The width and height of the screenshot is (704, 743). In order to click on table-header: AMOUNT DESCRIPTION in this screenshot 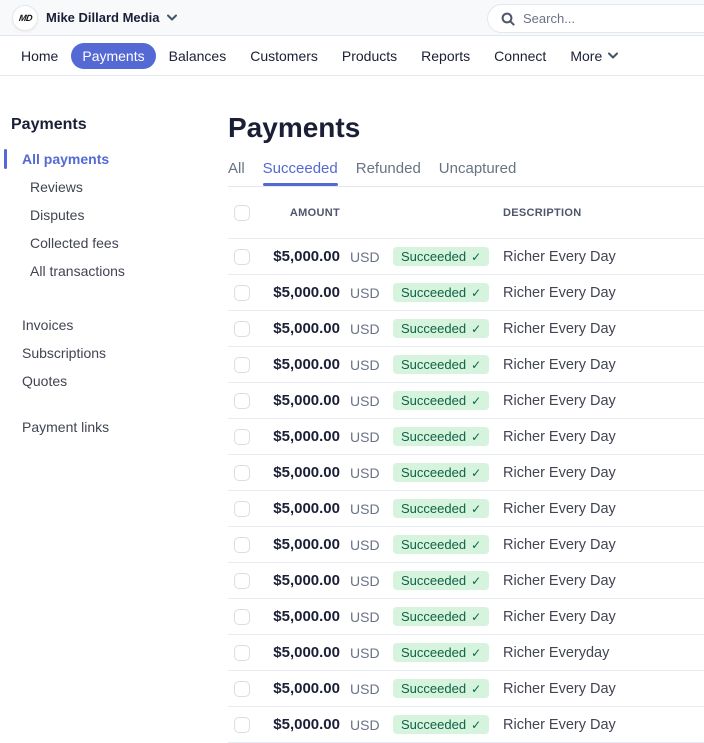, I will do `click(466, 213)`.